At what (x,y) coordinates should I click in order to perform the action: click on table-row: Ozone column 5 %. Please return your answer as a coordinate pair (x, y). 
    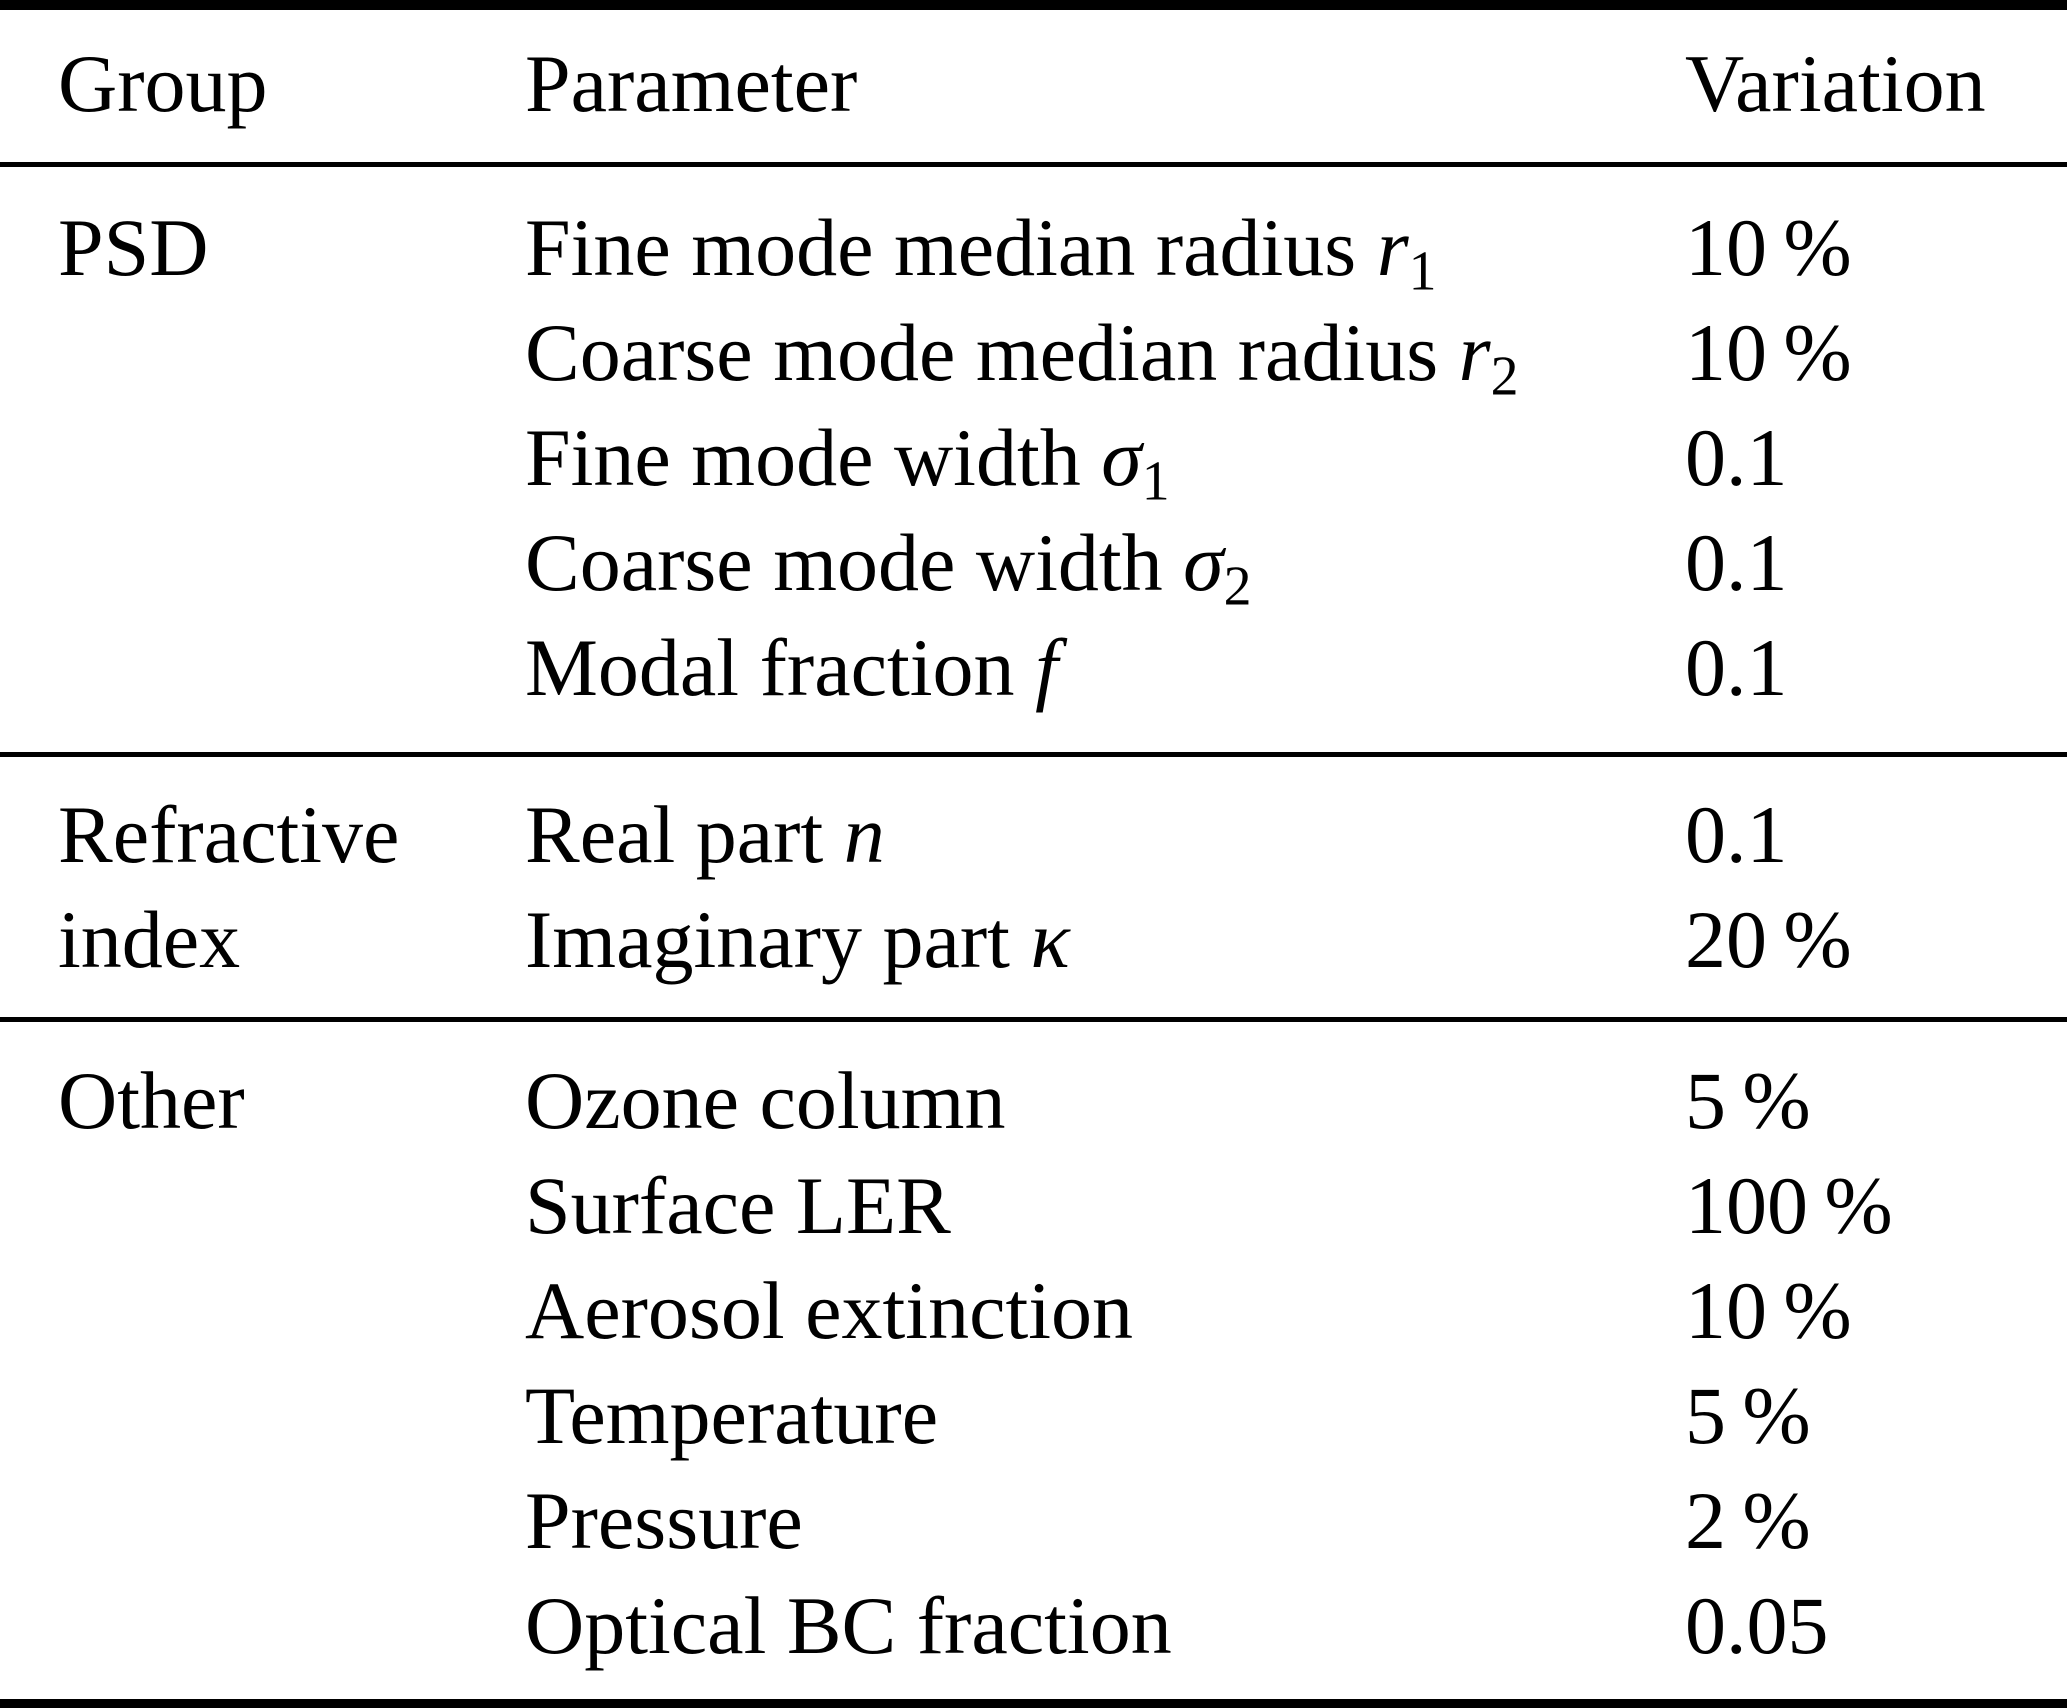
    Looking at the image, I should click on (1296, 1100).